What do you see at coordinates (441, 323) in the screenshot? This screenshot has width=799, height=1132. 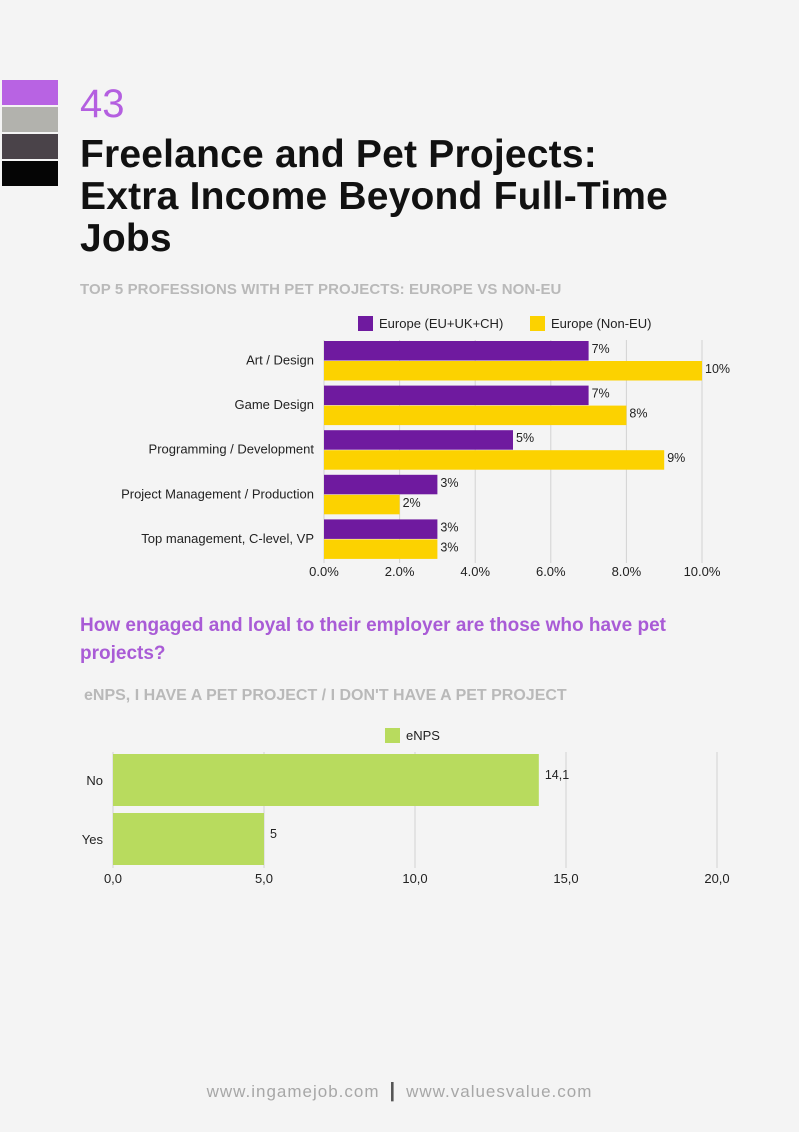 I see `legend-label-1: Europe (EU+UK+CH)` at bounding box center [441, 323].